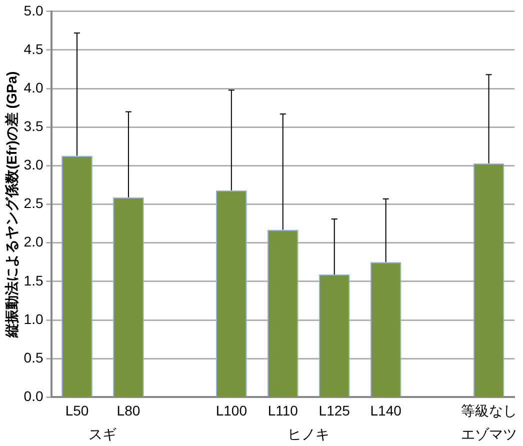 Image resolution: width=523 pixels, height=446 pixels. Describe the element at coordinates (34, 87) in the screenshot. I see `y-tick-label: 4.0` at that location.